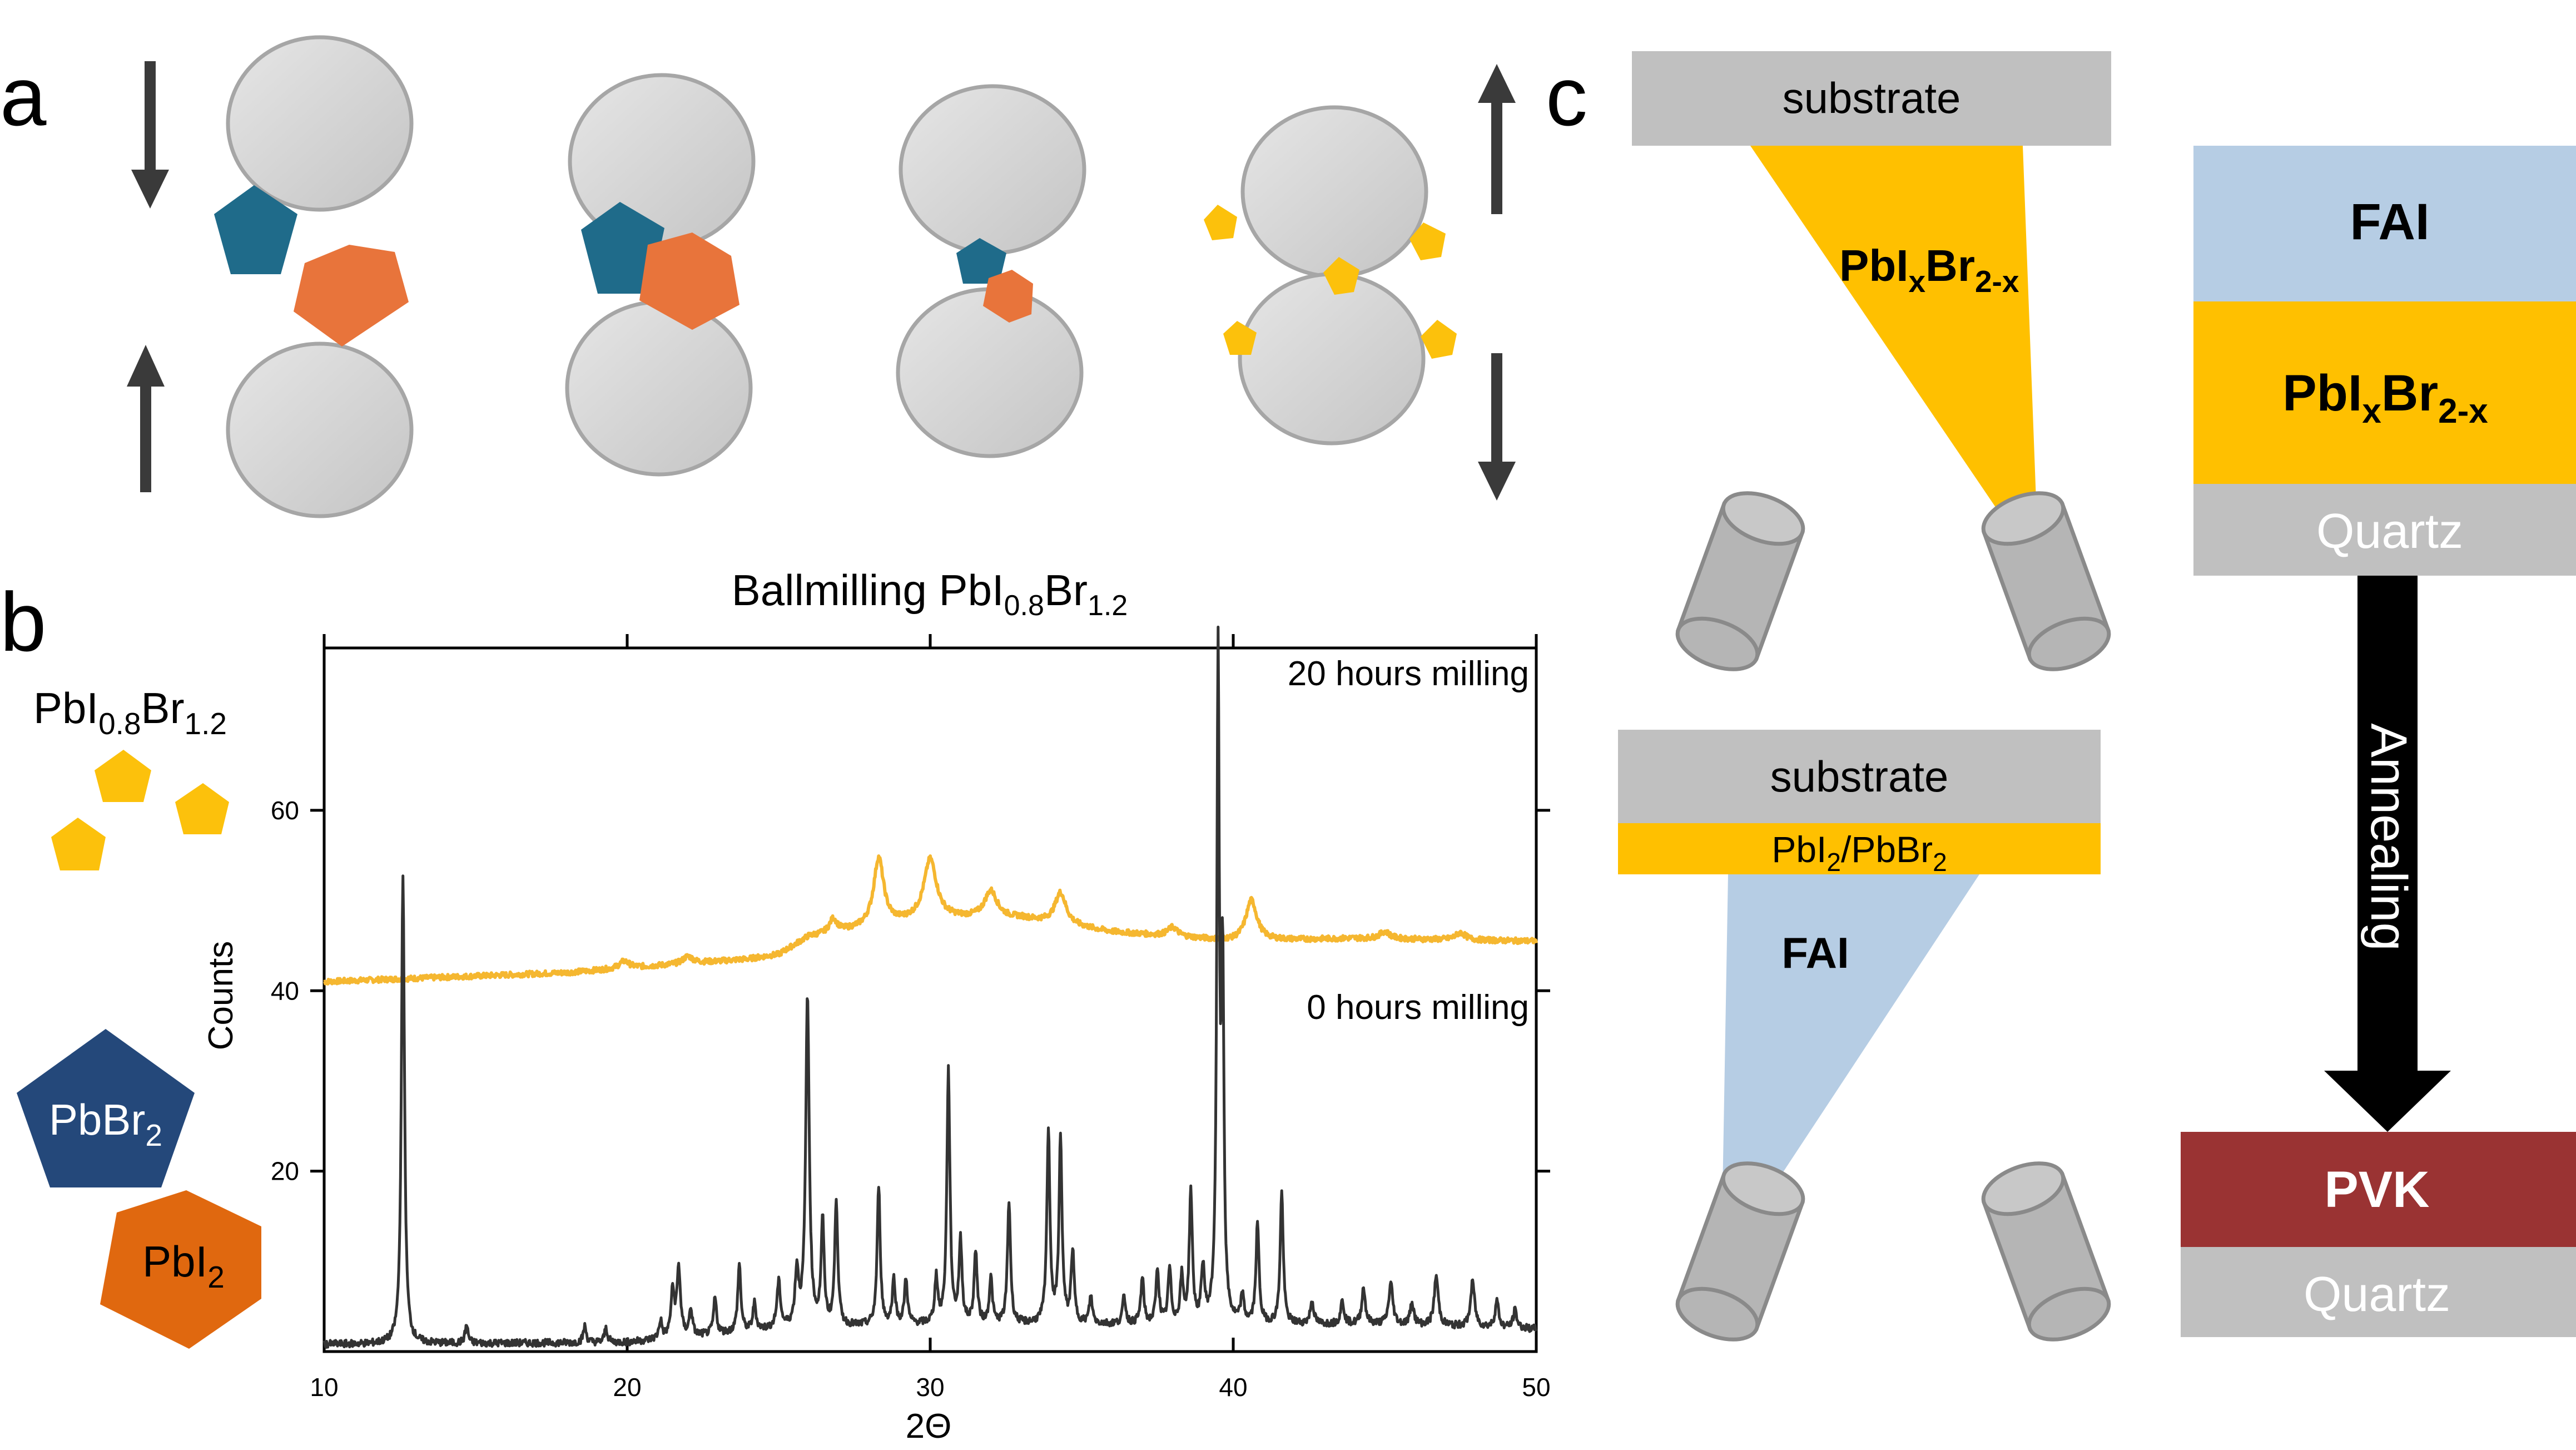 Image resolution: width=2576 pixels, height=1450 pixels. I want to click on annotation-0h: 0 hours milling, so click(1418, 1007).